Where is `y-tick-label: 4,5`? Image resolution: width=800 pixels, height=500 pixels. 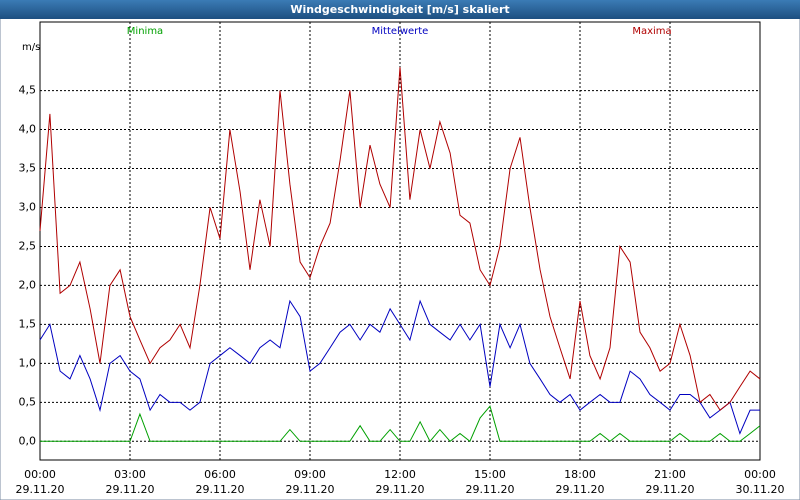 y-tick-label: 4,5 is located at coordinates (28, 90).